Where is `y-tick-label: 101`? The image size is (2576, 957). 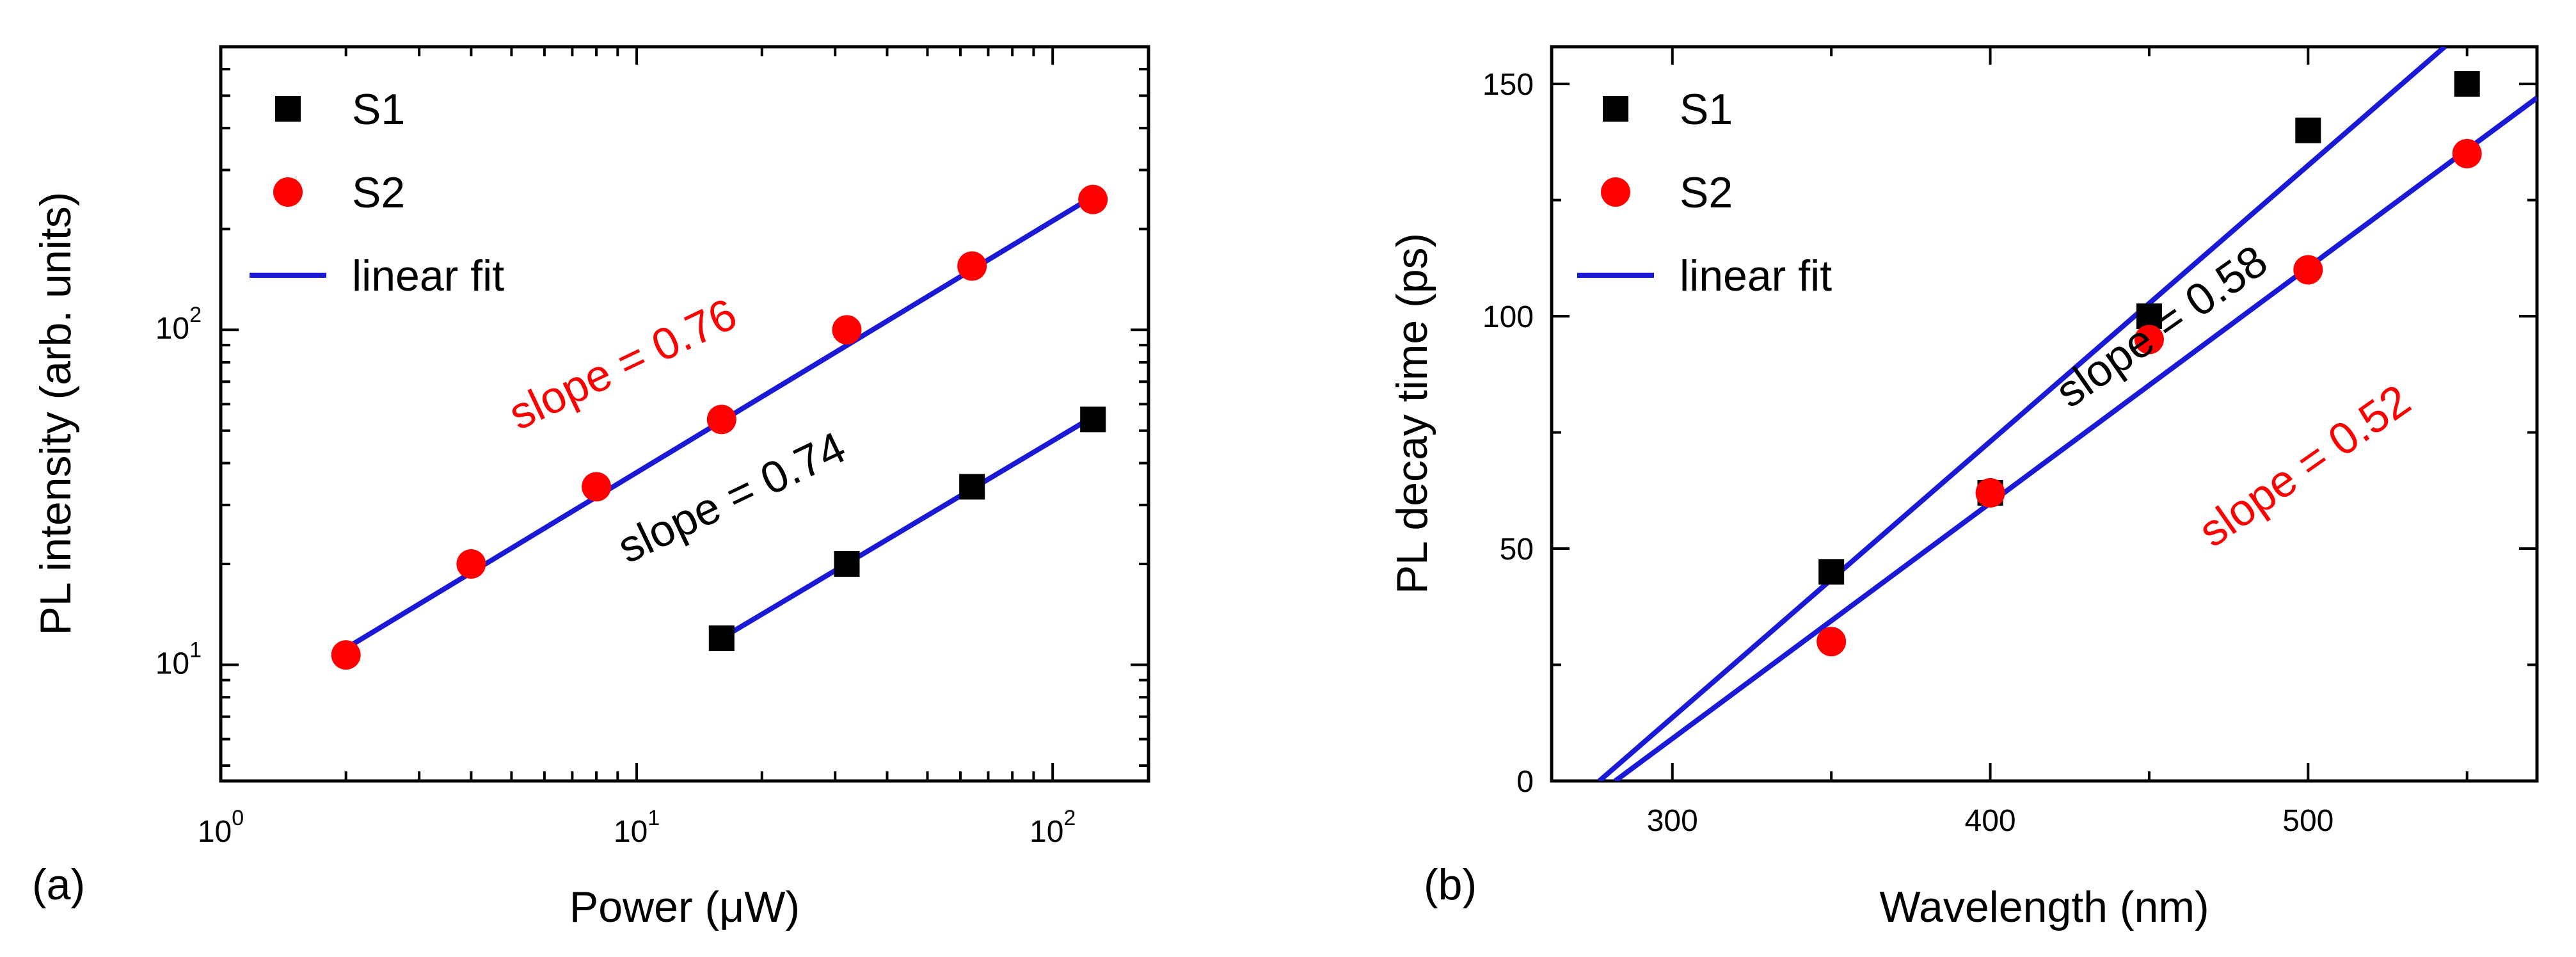
y-tick-label: 101 is located at coordinates (178, 659).